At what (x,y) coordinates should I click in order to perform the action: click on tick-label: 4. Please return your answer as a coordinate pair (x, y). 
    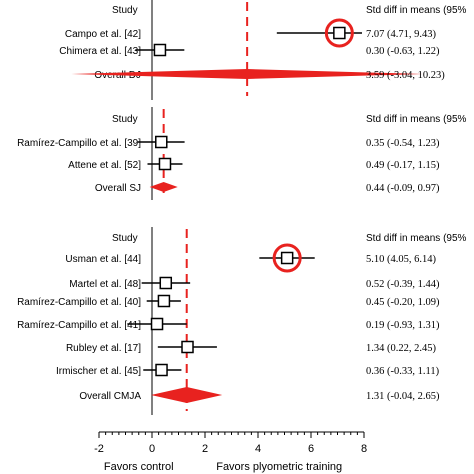
    Looking at the image, I should click on (258, 449).